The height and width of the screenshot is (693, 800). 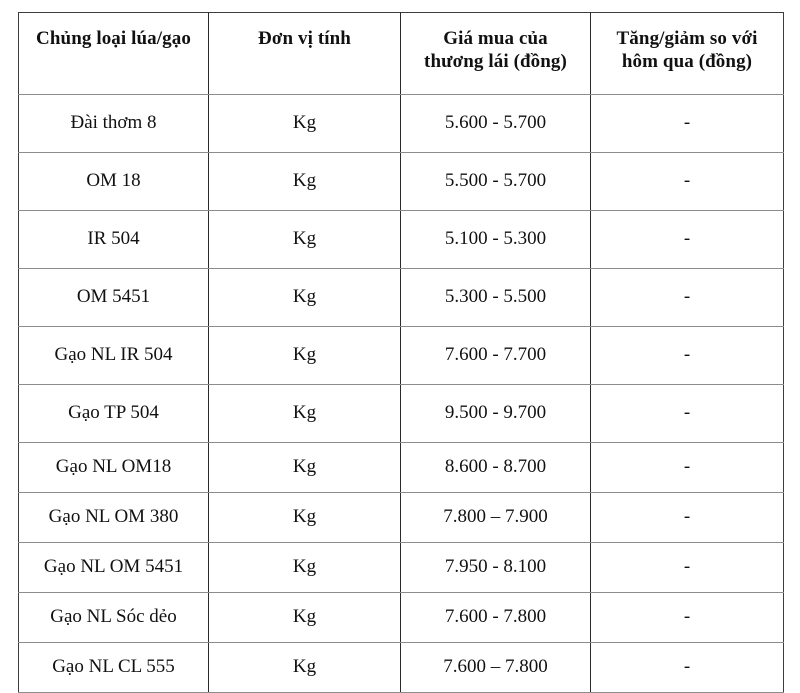 What do you see at coordinates (304, 38) in the screenshot?
I see `column-header-unit-line1: Đơn vị tính` at bounding box center [304, 38].